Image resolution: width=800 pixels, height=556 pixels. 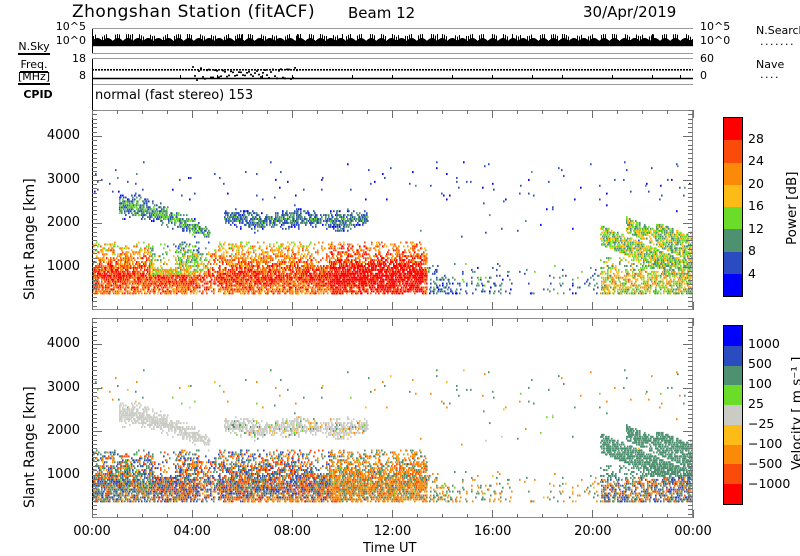 I want to click on velocity-ytick-label-2000: 2000, so click(x=63, y=431).